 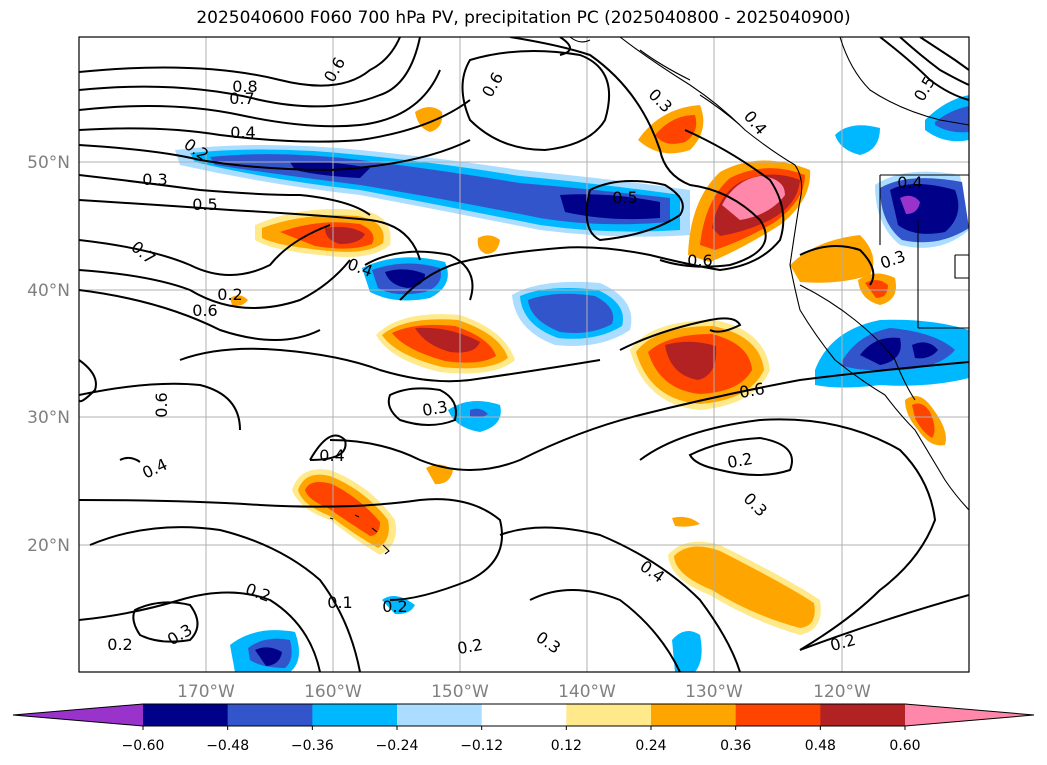 I want to click on precip-positive-blob-7b, so click(x=676, y=129).